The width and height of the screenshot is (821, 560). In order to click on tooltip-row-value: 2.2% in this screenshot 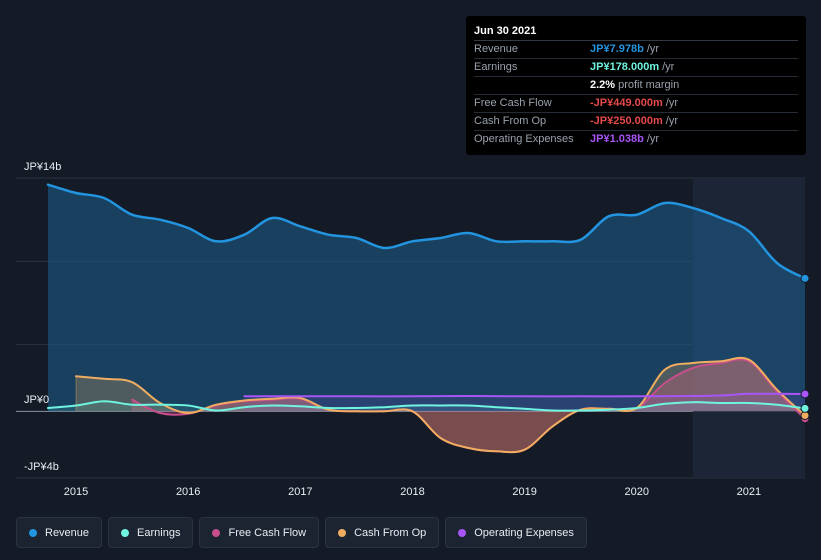, I will do `click(603, 85)`.